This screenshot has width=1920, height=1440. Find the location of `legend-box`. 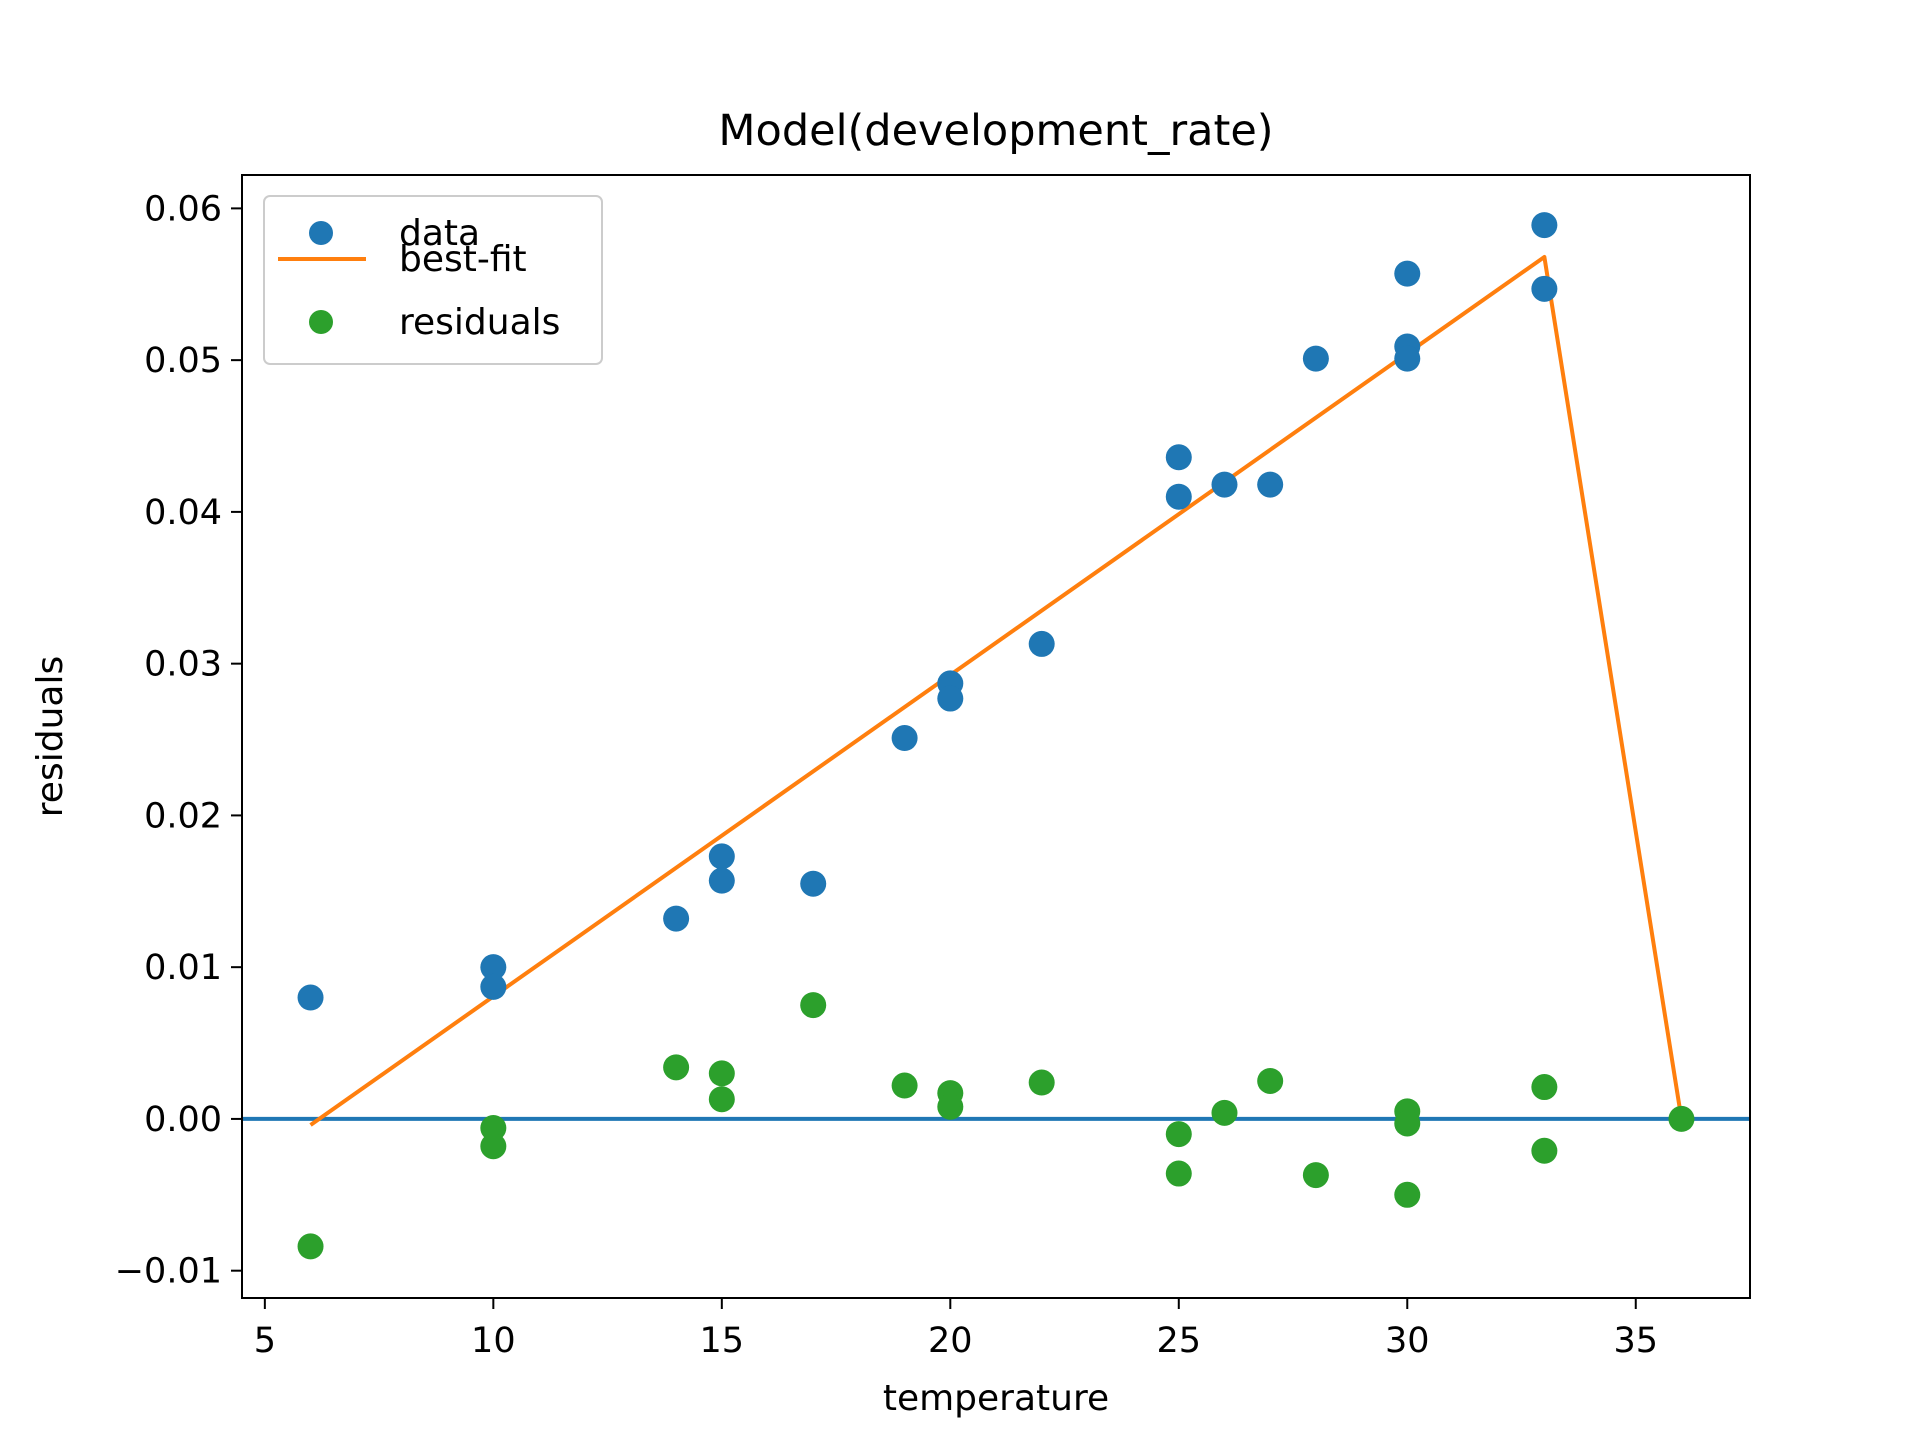

legend-box is located at coordinates (433, 280).